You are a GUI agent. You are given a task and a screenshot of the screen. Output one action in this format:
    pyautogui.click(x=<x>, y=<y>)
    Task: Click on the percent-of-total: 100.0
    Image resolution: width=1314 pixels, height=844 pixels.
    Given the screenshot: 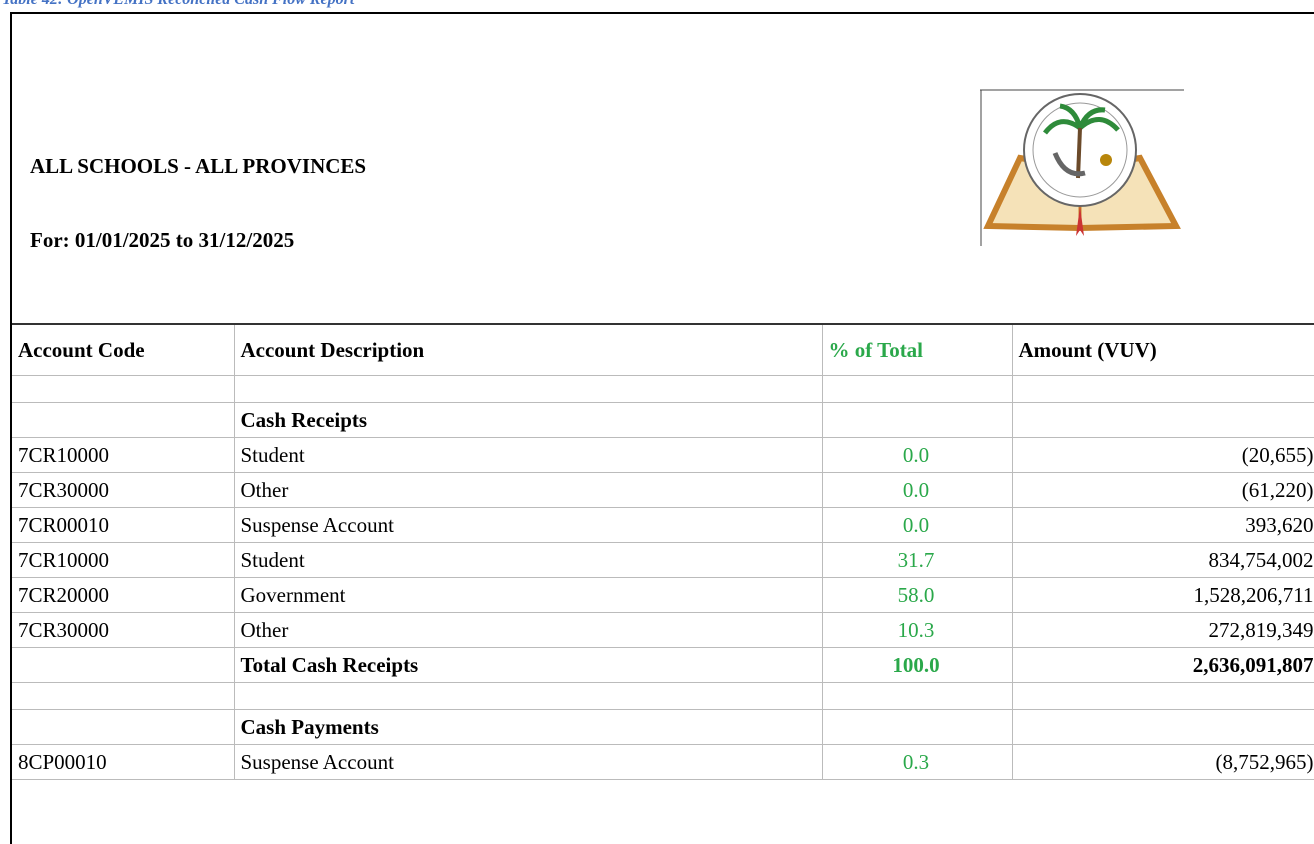 What is the action you would take?
    pyautogui.click(x=917, y=665)
    